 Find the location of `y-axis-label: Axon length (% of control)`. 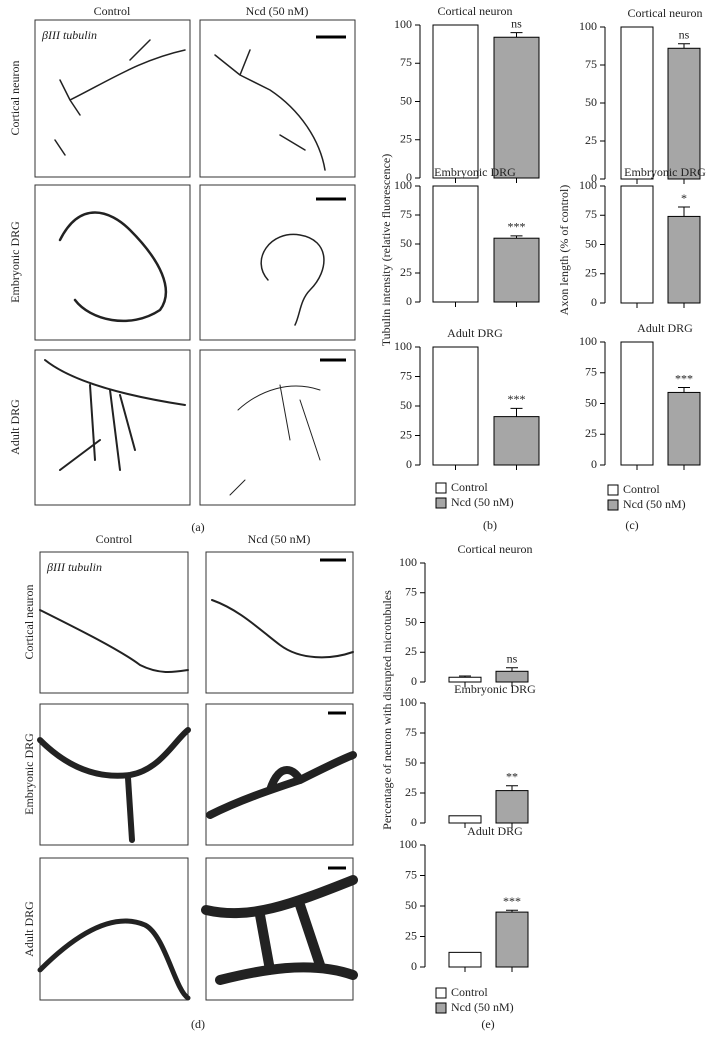

y-axis-label: Axon length (% of control) is located at coordinates (564, 250).